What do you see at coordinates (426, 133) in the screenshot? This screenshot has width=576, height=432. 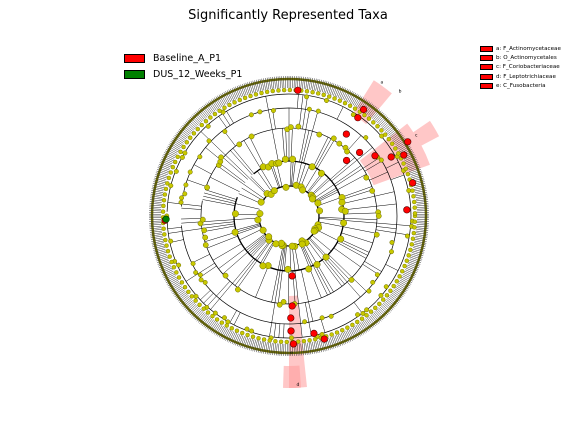 I see `clade-highlight` at bounding box center [426, 133].